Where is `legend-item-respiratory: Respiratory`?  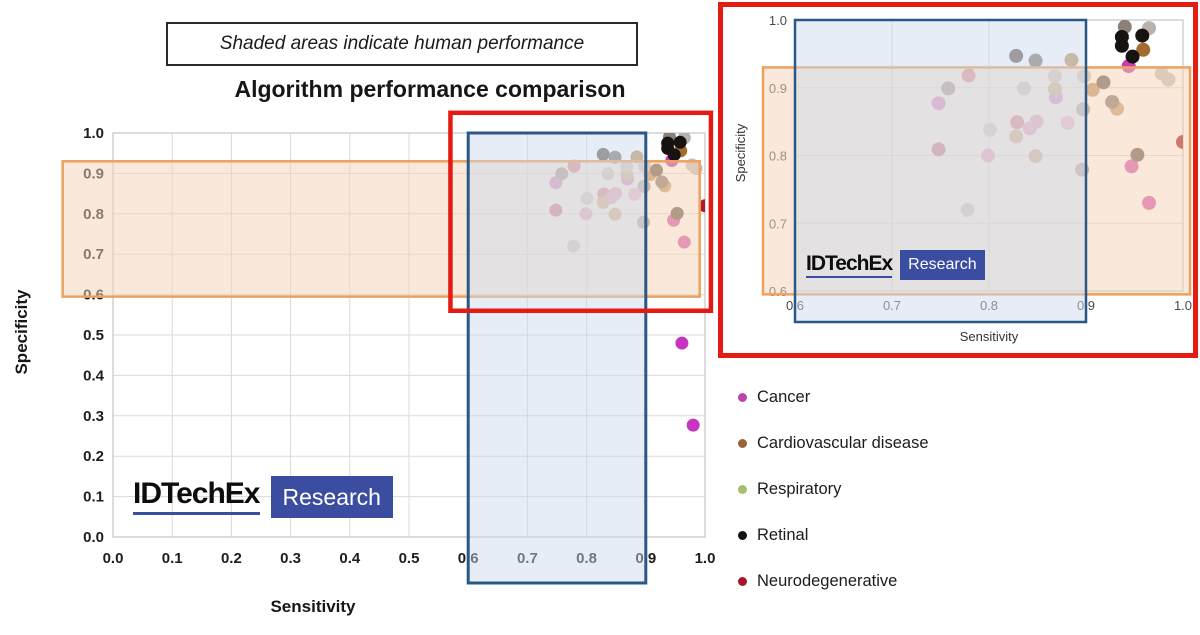
legend-item-respiratory: Respiratory is located at coordinates (833, 489).